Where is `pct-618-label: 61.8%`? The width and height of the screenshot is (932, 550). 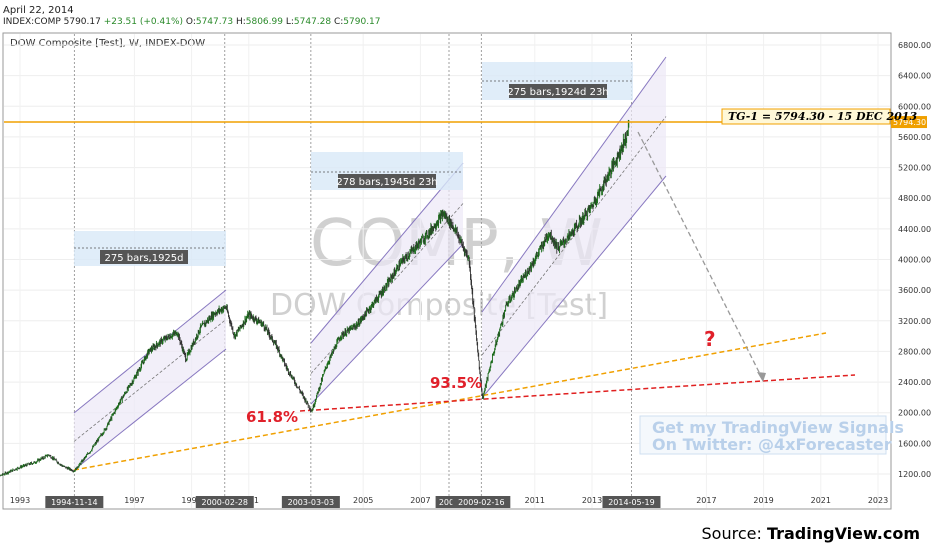
pct-618-label: 61.8% is located at coordinates (272, 417).